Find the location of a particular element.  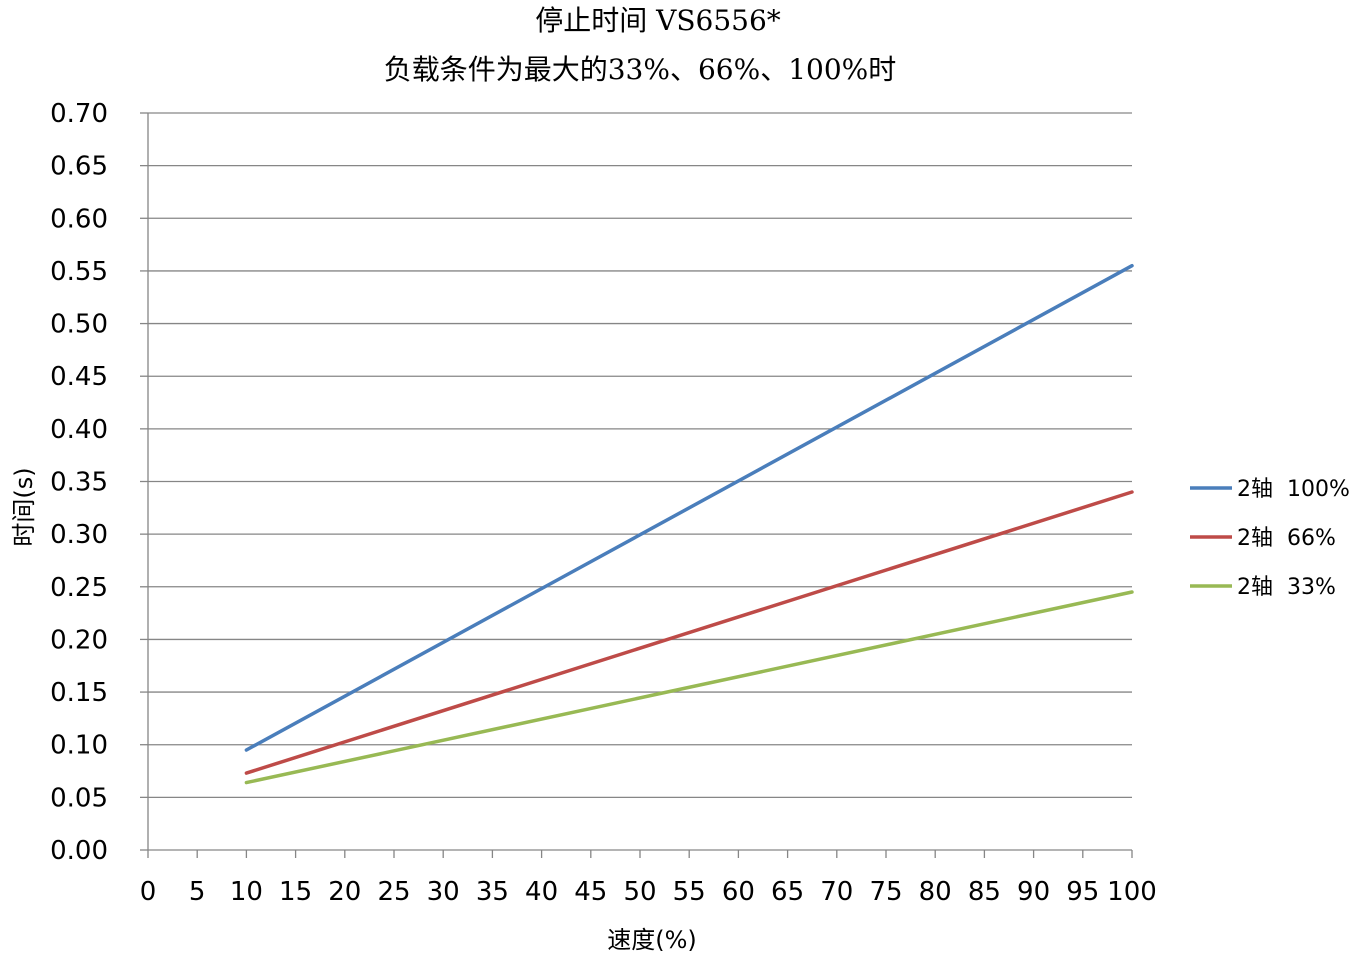

y-tick-label: 0.50 is located at coordinates (79, 325).